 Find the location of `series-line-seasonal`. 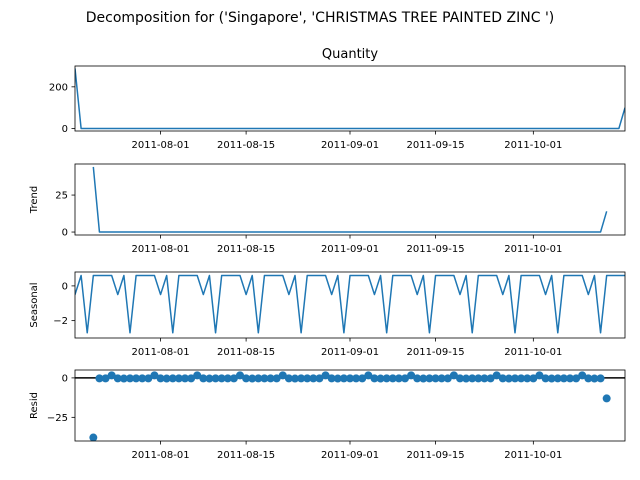

series-line-seasonal is located at coordinates (350, 304).